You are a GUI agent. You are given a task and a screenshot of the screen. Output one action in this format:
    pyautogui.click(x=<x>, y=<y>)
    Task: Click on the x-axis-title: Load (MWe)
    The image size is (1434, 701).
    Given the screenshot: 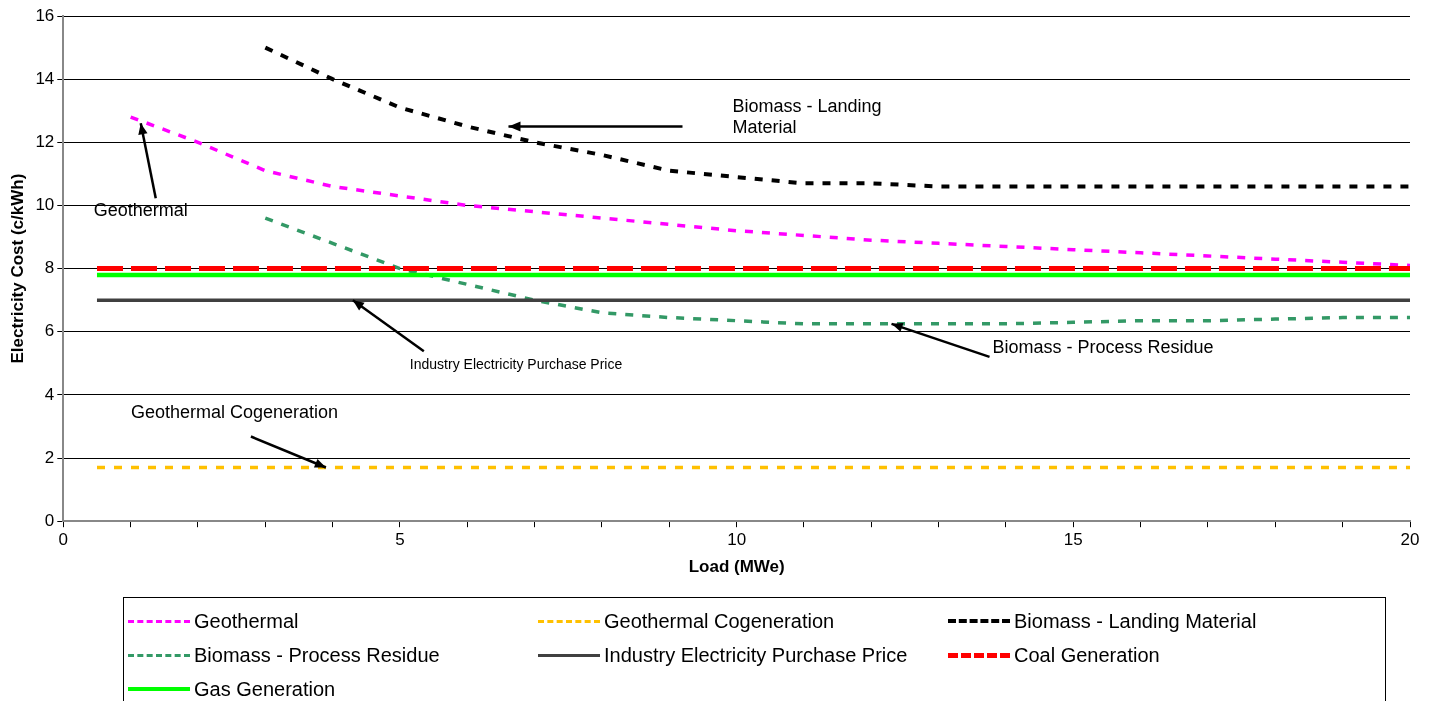 What is the action you would take?
    pyautogui.click(x=736, y=567)
    